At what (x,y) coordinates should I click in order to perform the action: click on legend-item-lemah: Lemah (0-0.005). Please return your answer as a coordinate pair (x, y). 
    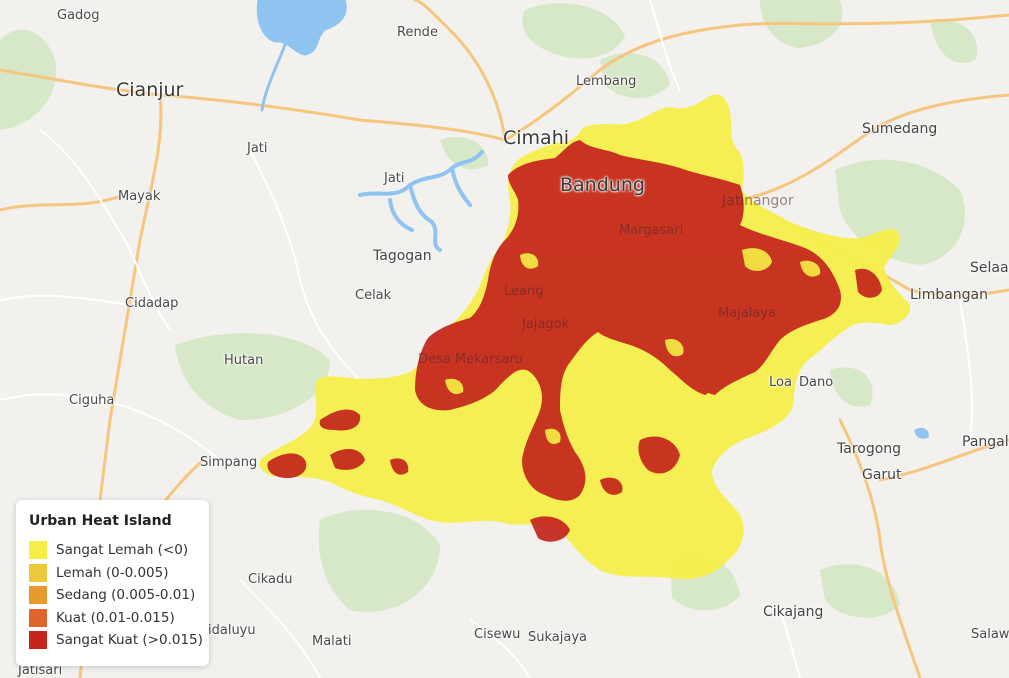
    Looking at the image, I should click on (119, 573).